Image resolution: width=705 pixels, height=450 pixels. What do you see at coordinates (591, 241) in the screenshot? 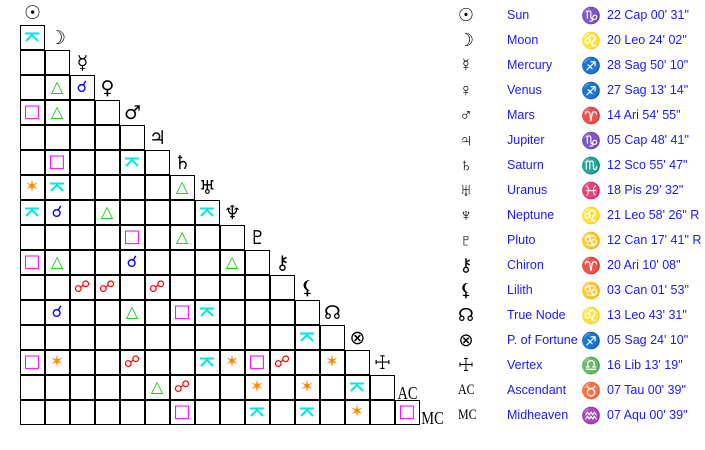
I see `cancer-icon: ♋` at bounding box center [591, 241].